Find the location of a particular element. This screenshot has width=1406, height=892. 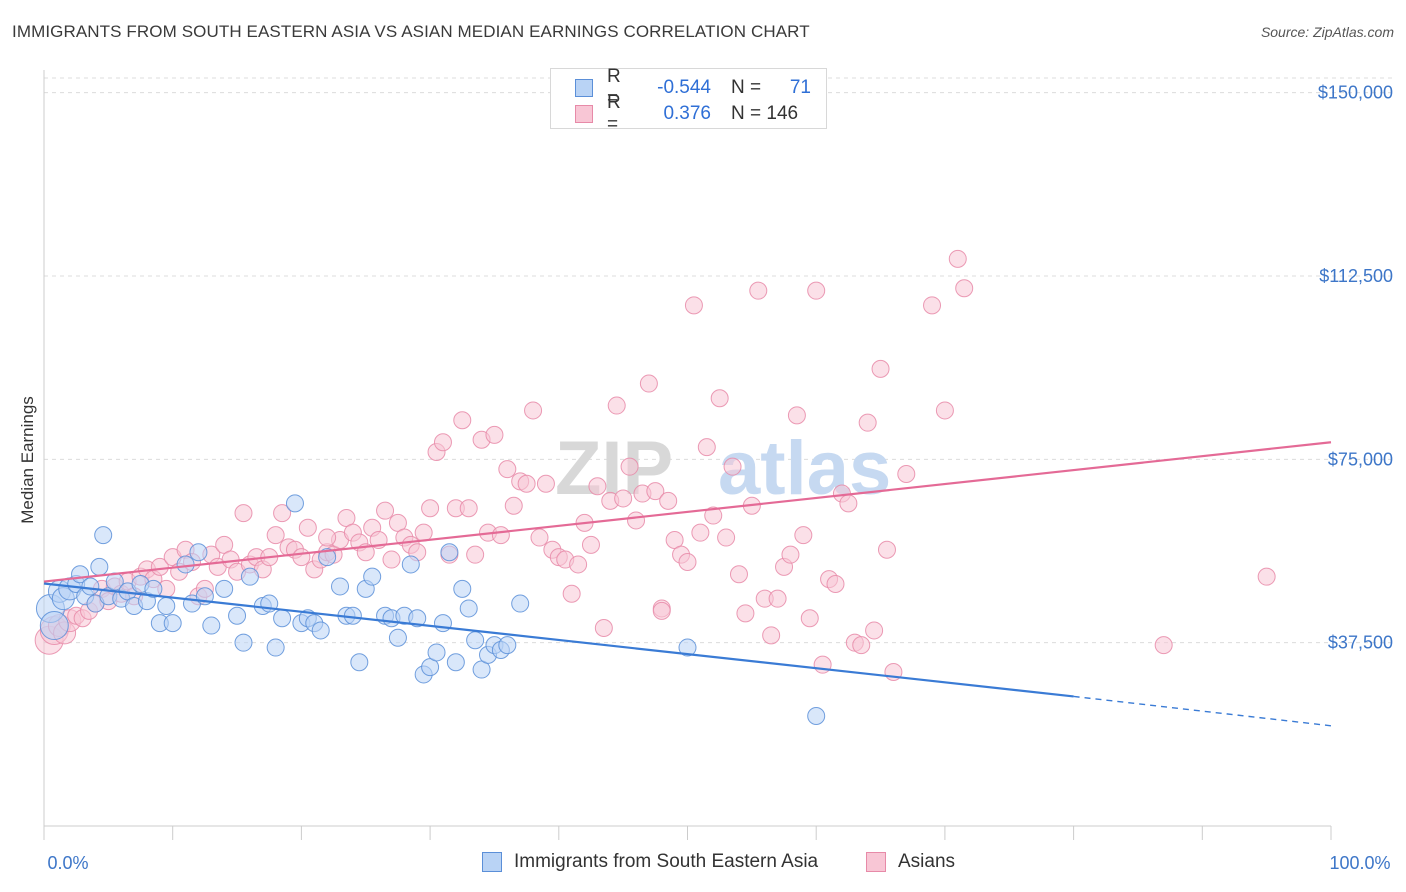

trend-line-immigrants-extension is located at coordinates (1202, 711).